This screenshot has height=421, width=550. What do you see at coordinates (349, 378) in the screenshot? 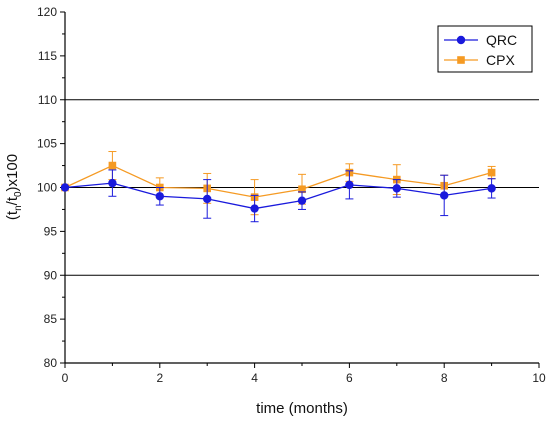
I see `x-tick-label: 6` at bounding box center [349, 378].